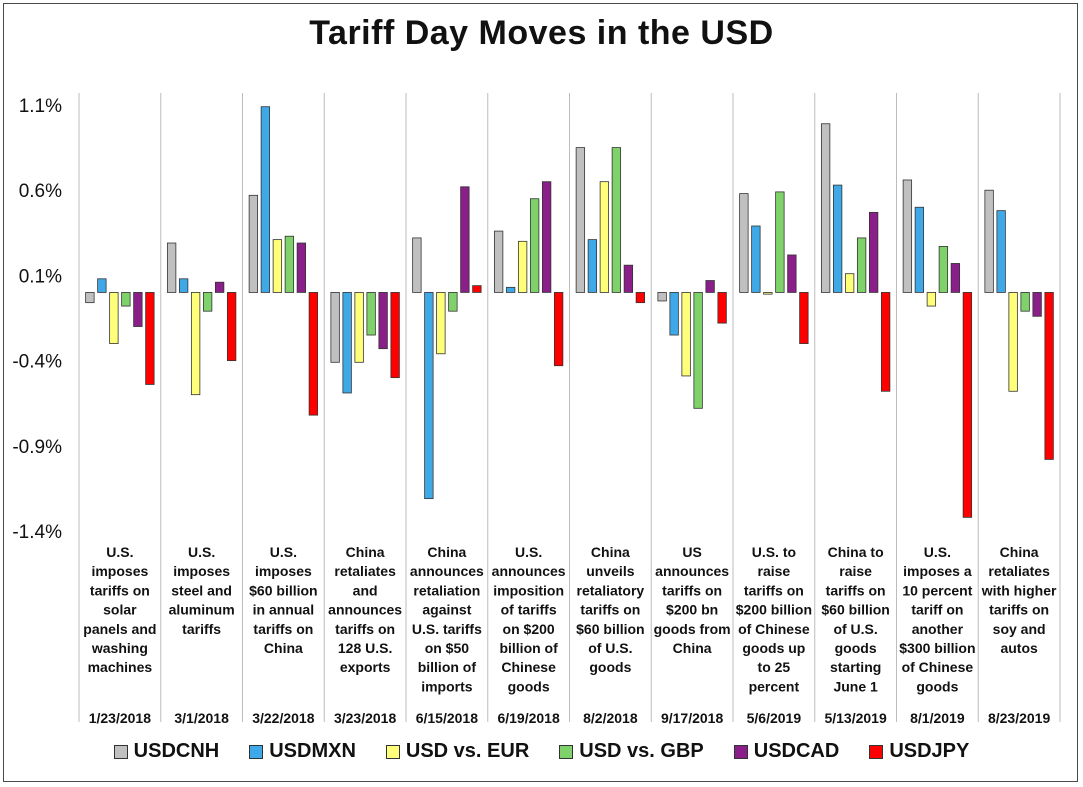 The image size is (1083, 787). I want to click on event-label-line: solar, so click(120, 610).